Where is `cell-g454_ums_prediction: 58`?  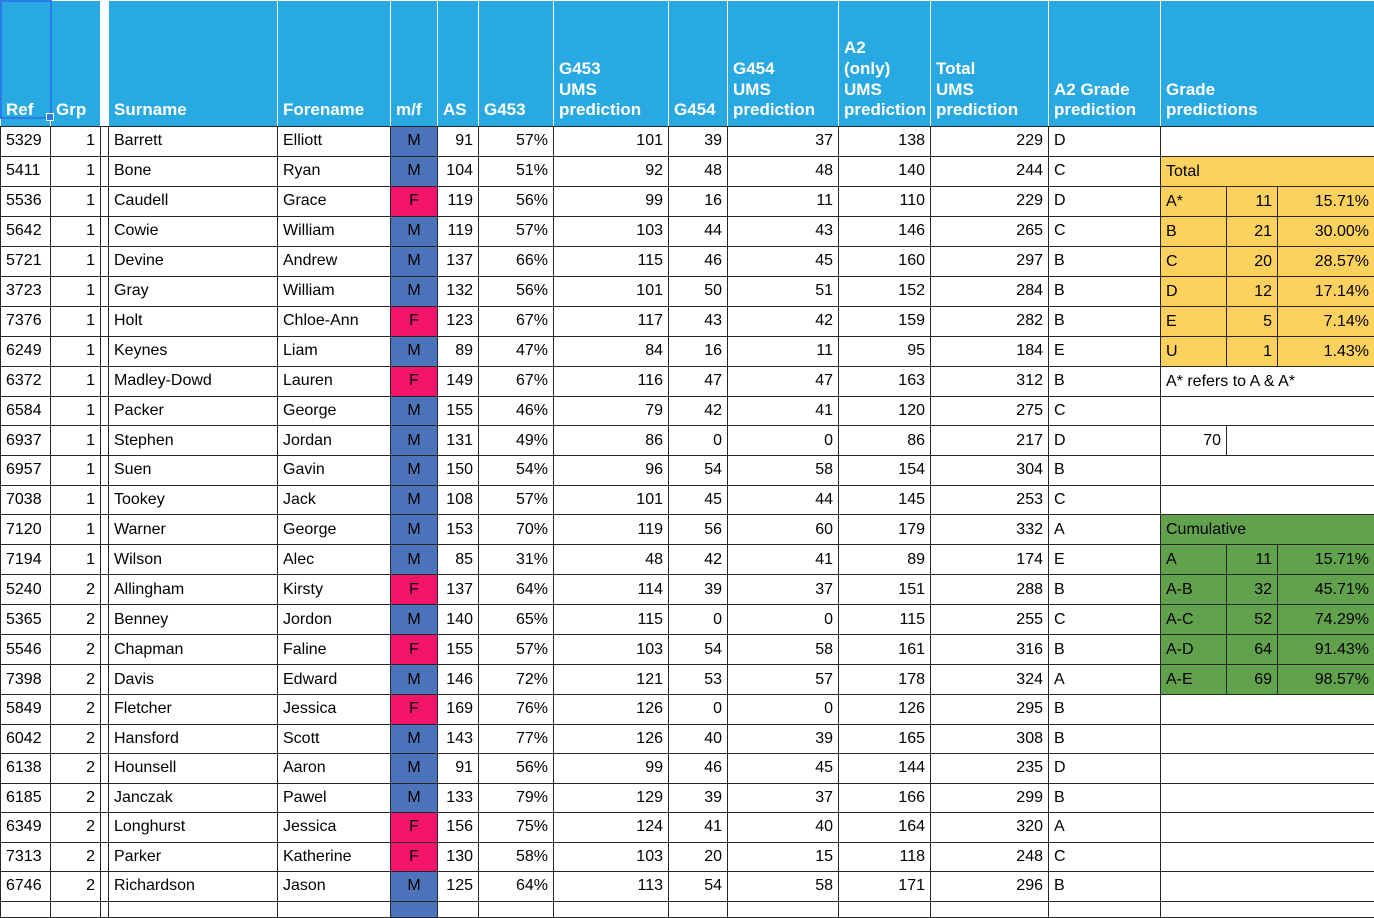 cell-g454_ums_prediction: 58 is located at coordinates (783, 650).